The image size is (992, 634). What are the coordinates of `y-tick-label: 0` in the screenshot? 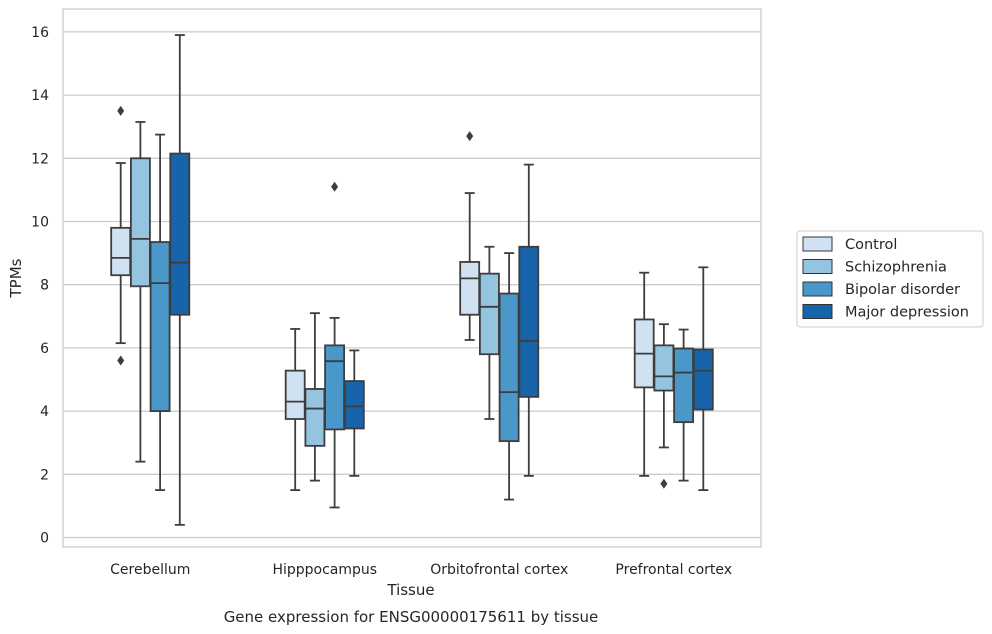 It's located at (44, 539).